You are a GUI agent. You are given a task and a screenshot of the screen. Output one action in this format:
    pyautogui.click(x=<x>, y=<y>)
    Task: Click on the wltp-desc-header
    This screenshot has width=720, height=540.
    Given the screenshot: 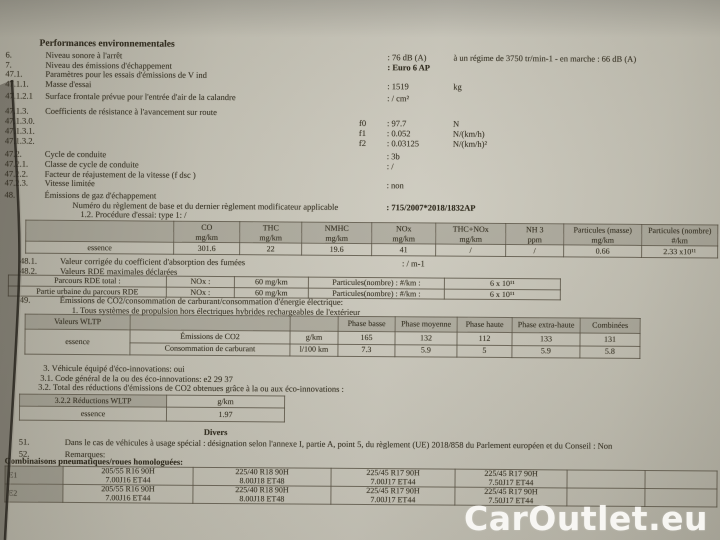 What is the action you would take?
    pyautogui.click(x=210, y=323)
    